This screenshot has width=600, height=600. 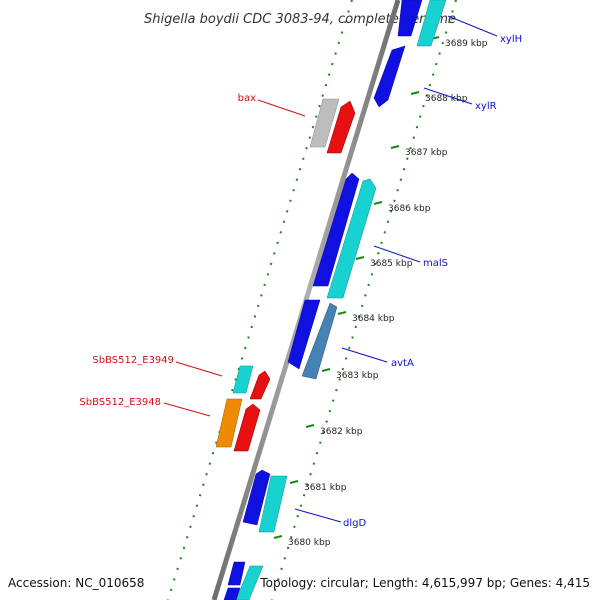 I want to click on tick-label-3682: 3682 kbp, so click(x=341, y=432).